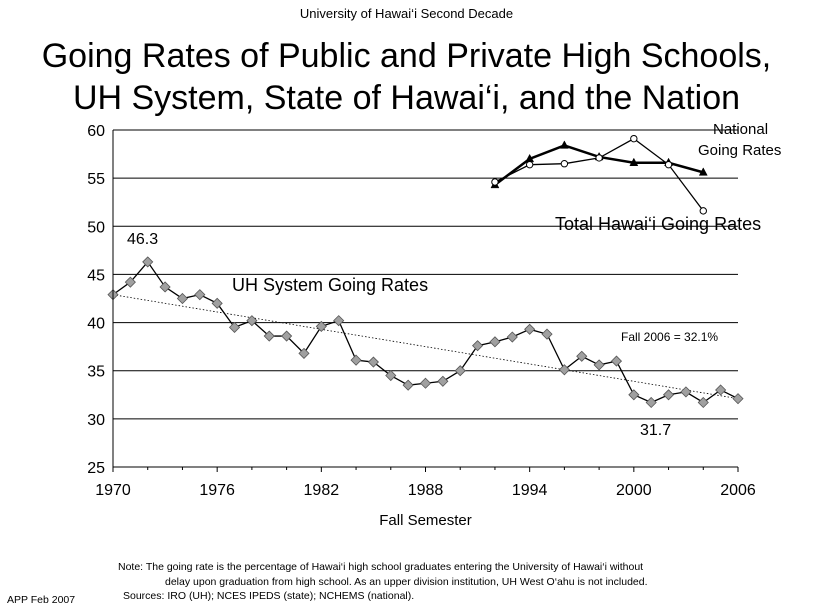 The width and height of the screenshot is (813, 606). I want to click on x-tick-label: 2000, so click(634, 490).